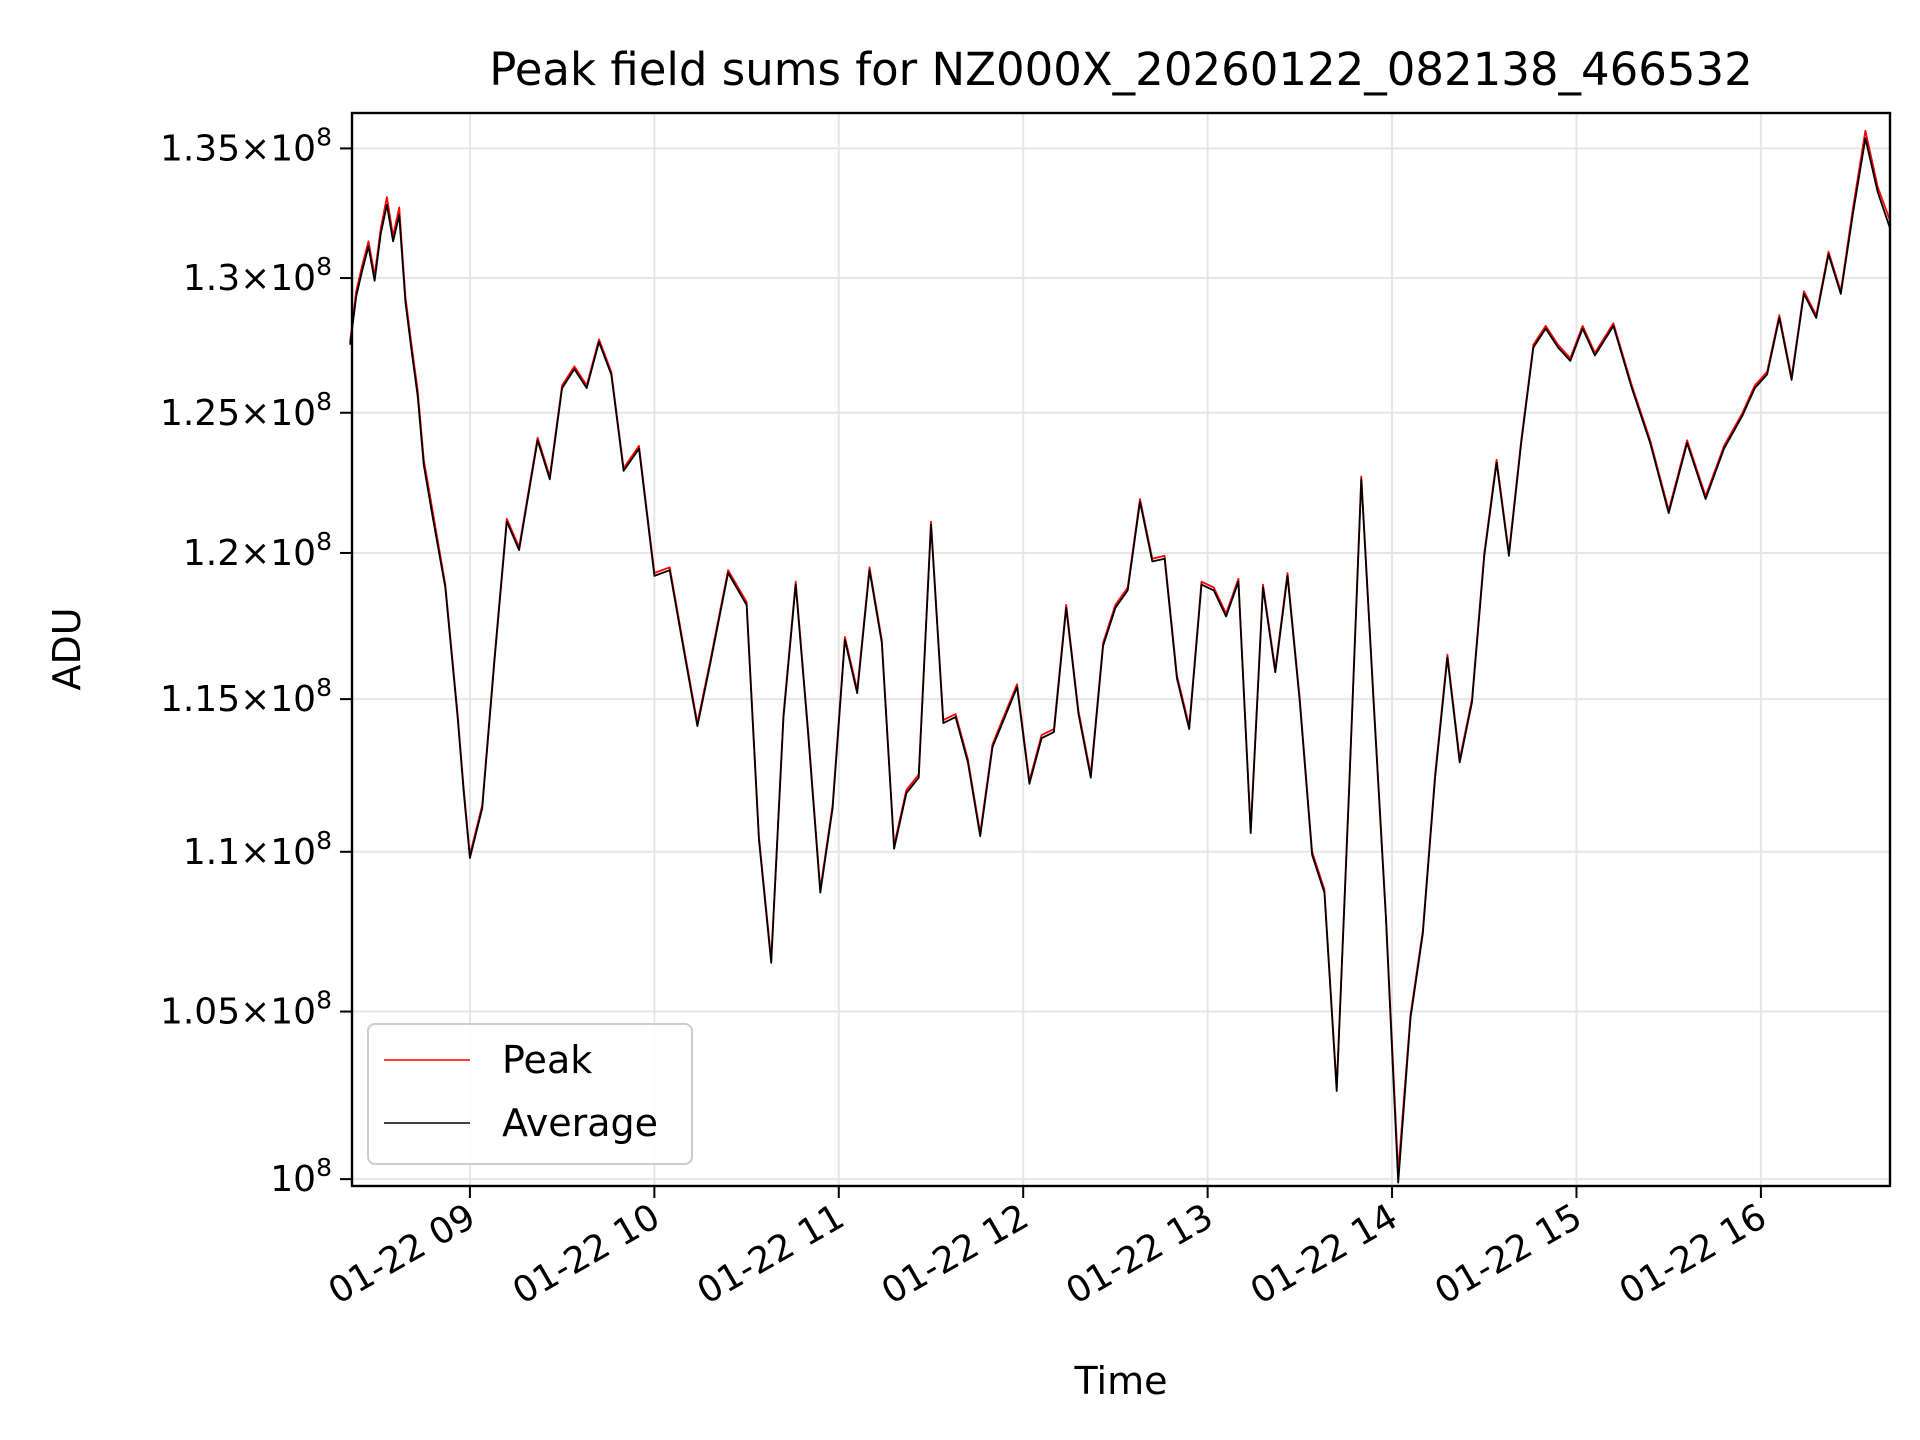 The image size is (1920, 1440). What do you see at coordinates (1121, 1381) in the screenshot?
I see `x-axis-title: Time` at bounding box center [1121, 1381].